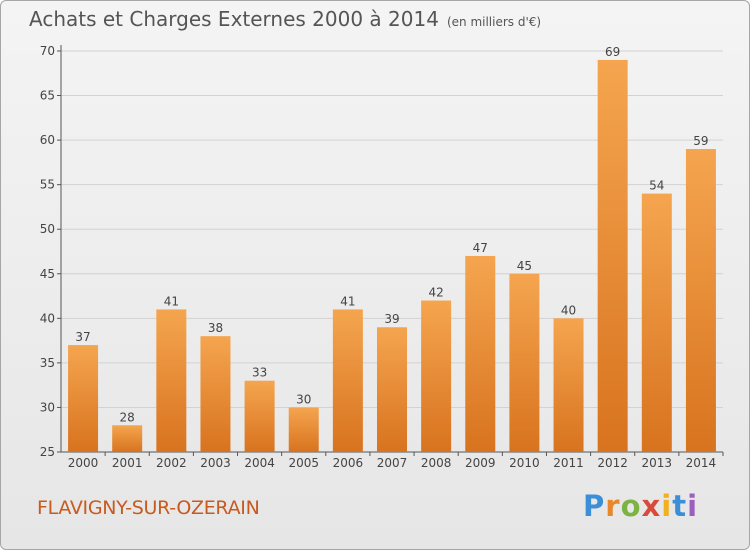  I want to click on x-tick-label: 2001, so click(127, 463).